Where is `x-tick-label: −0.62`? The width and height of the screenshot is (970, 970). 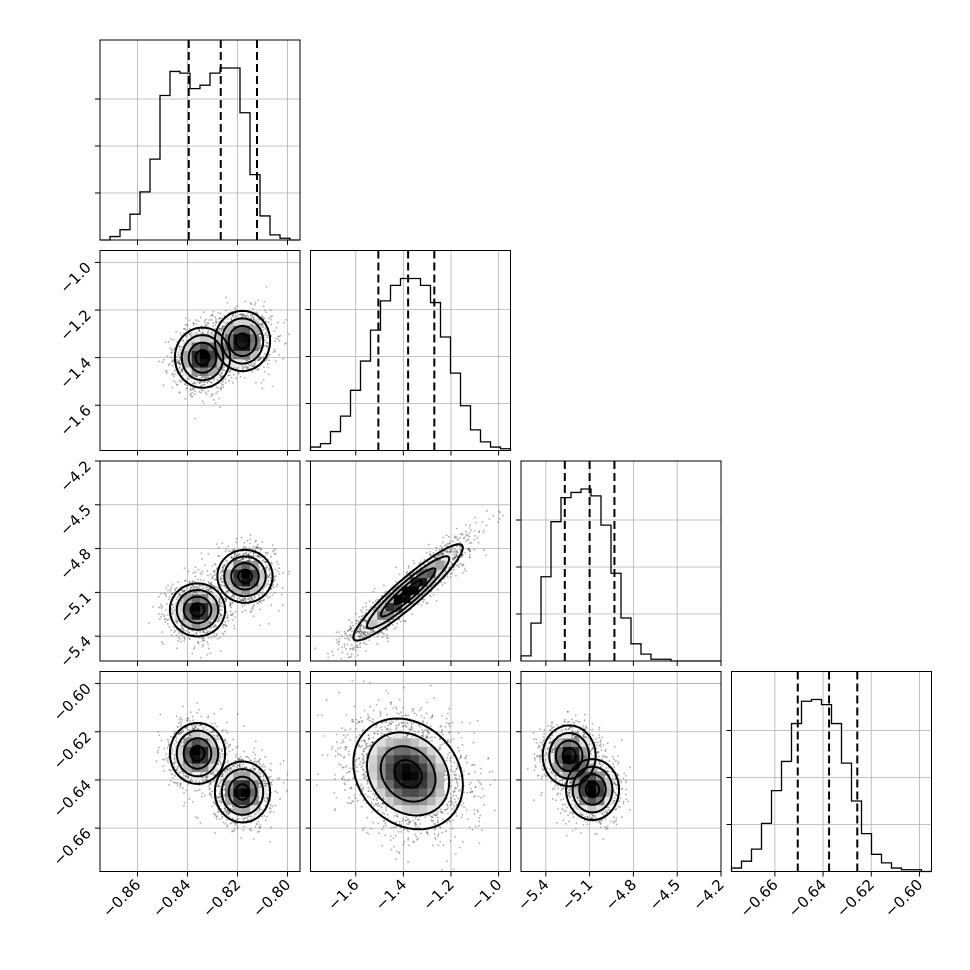
x-tick-label: −0.62 is located at coordinates (855, 898).